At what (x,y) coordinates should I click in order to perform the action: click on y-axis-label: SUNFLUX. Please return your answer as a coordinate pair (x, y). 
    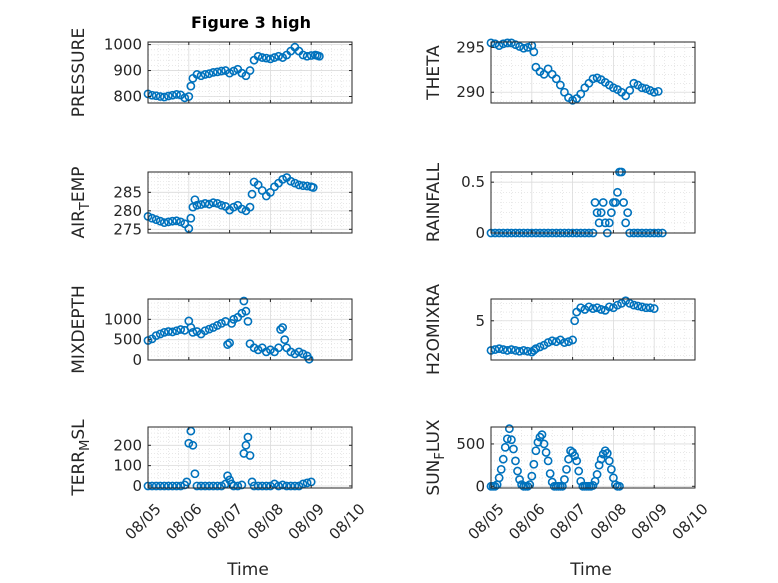
    Looking at the image, I should click on (436, 457).